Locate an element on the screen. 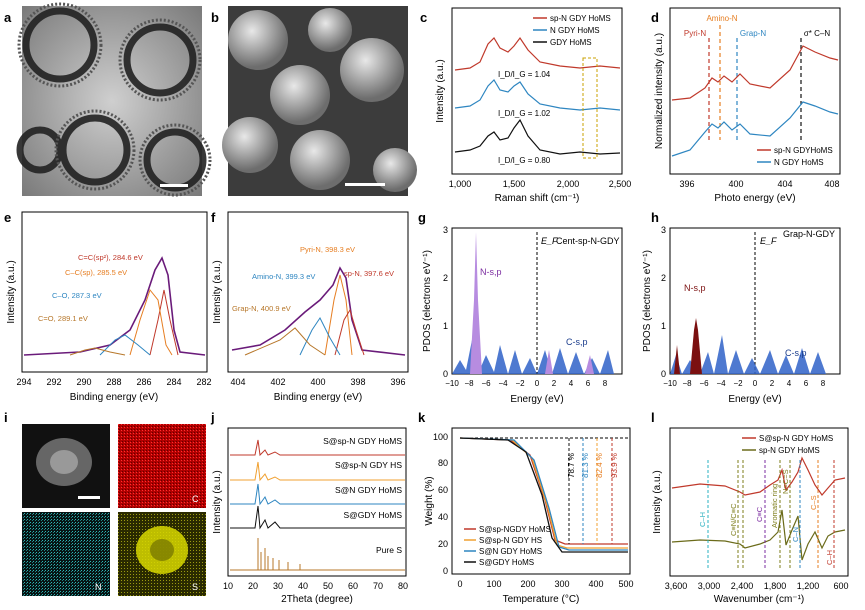 Image resolution: width=865 pixels, height=610 pixels. tem-spheres is located at coordinates (111, 99).